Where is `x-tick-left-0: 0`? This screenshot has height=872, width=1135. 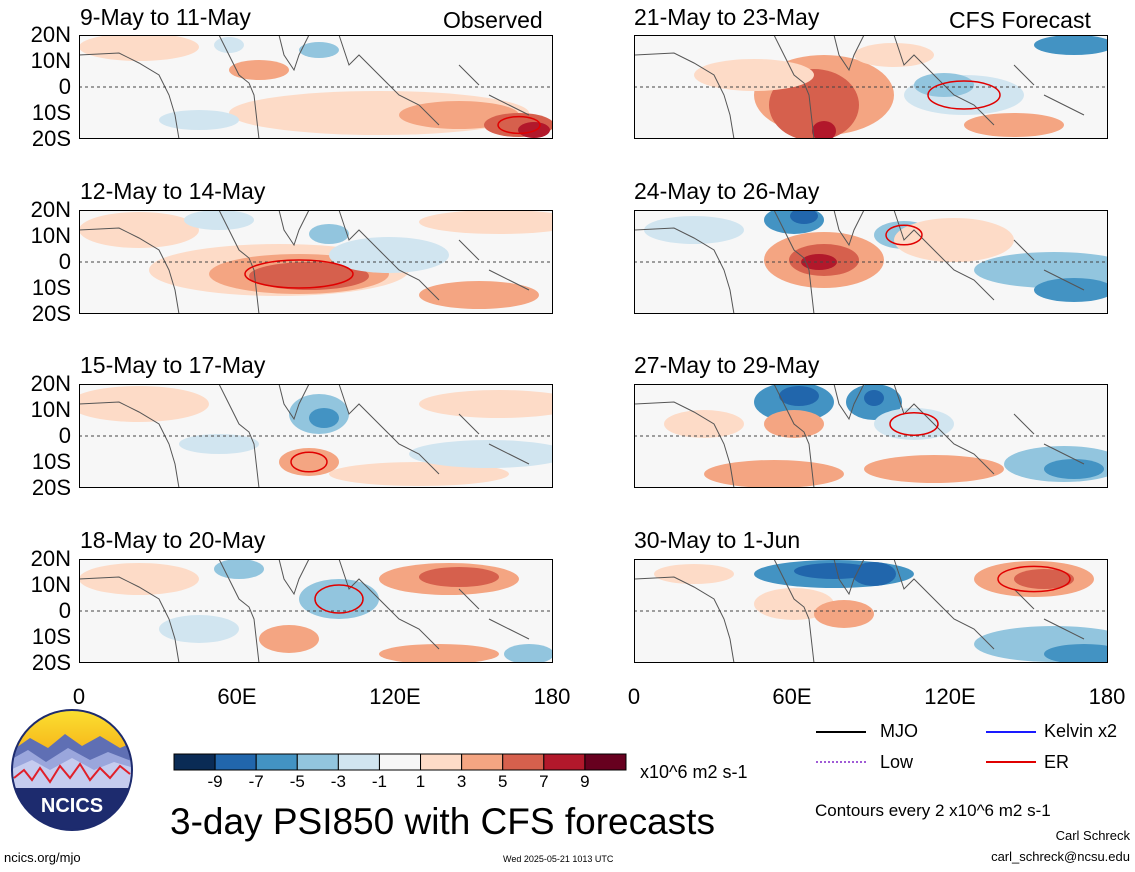 x-tick-left-0: 0 is located at coordinates (79, 696).